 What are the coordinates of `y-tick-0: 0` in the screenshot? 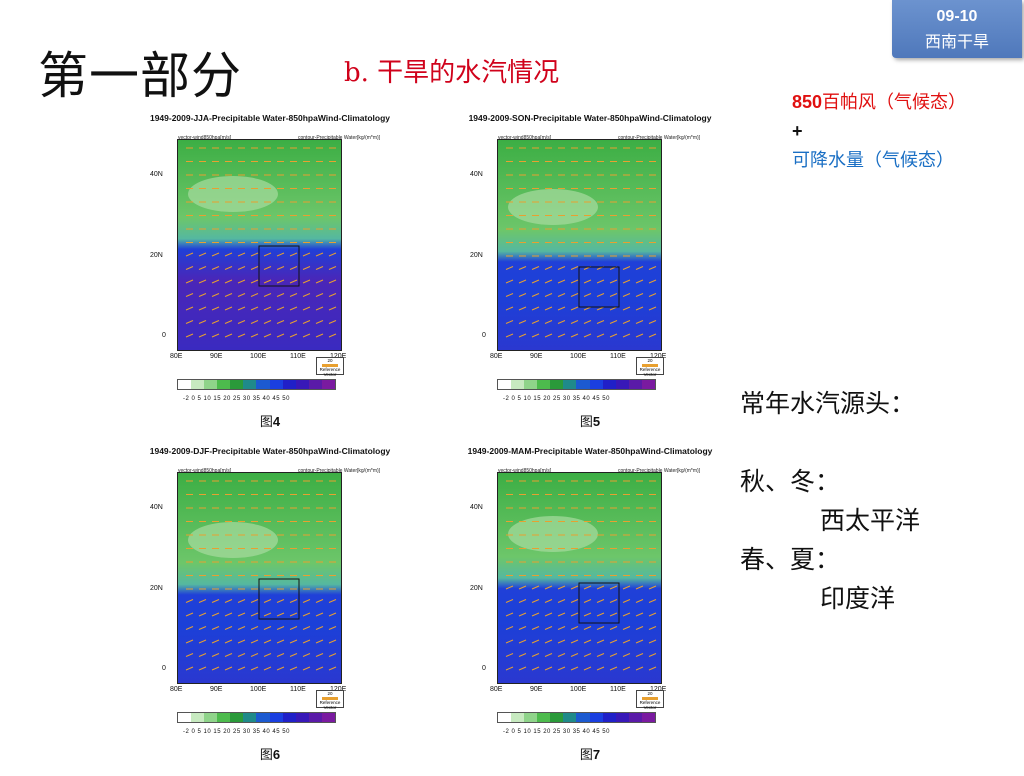 It's located at (164, 668).